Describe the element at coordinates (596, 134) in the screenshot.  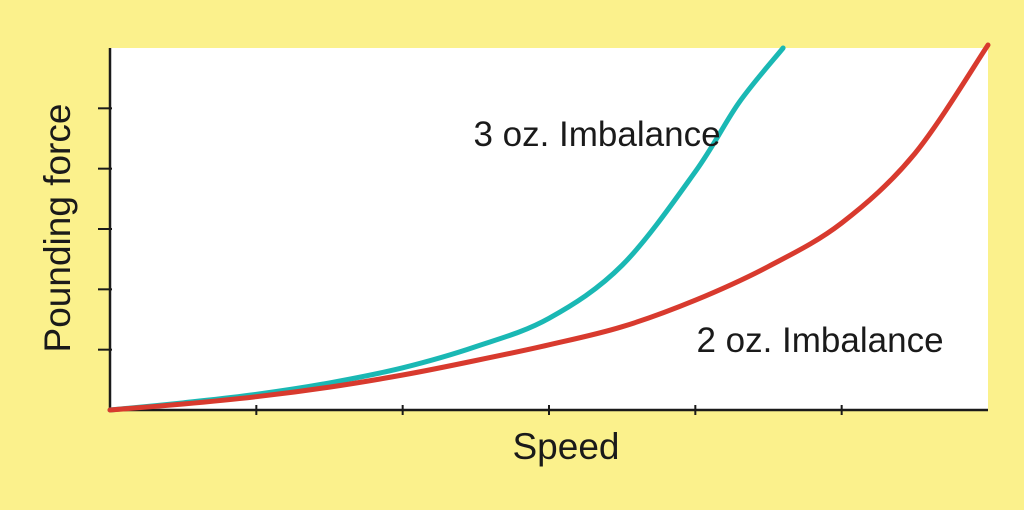
I see `series-label-3oz: 3 oz. Imbalance` at that location.